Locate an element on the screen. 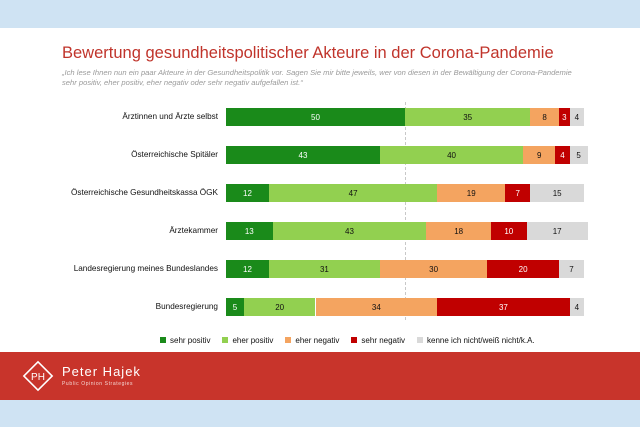 The width and height of the screenshot is (640, 427). ph-logo-icon: PH is located at coordinates (38, 376).